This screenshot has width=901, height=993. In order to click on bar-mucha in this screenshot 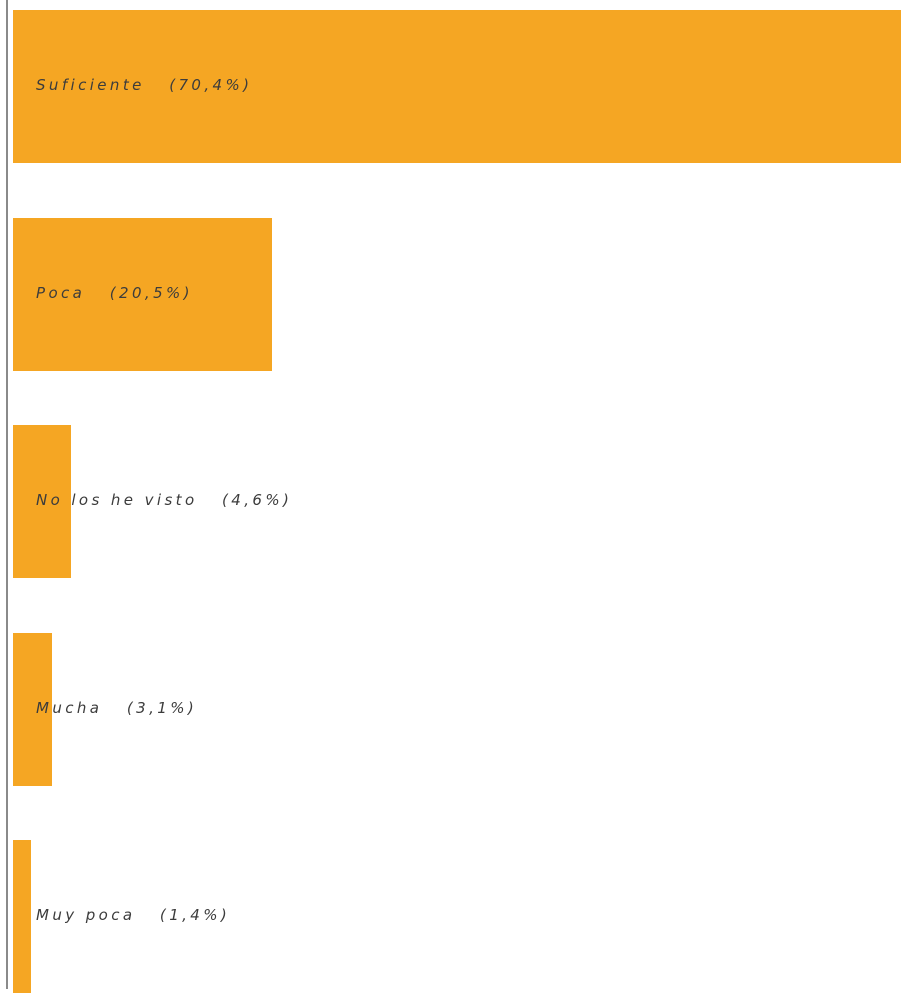, I will do `click(32, 709)`.